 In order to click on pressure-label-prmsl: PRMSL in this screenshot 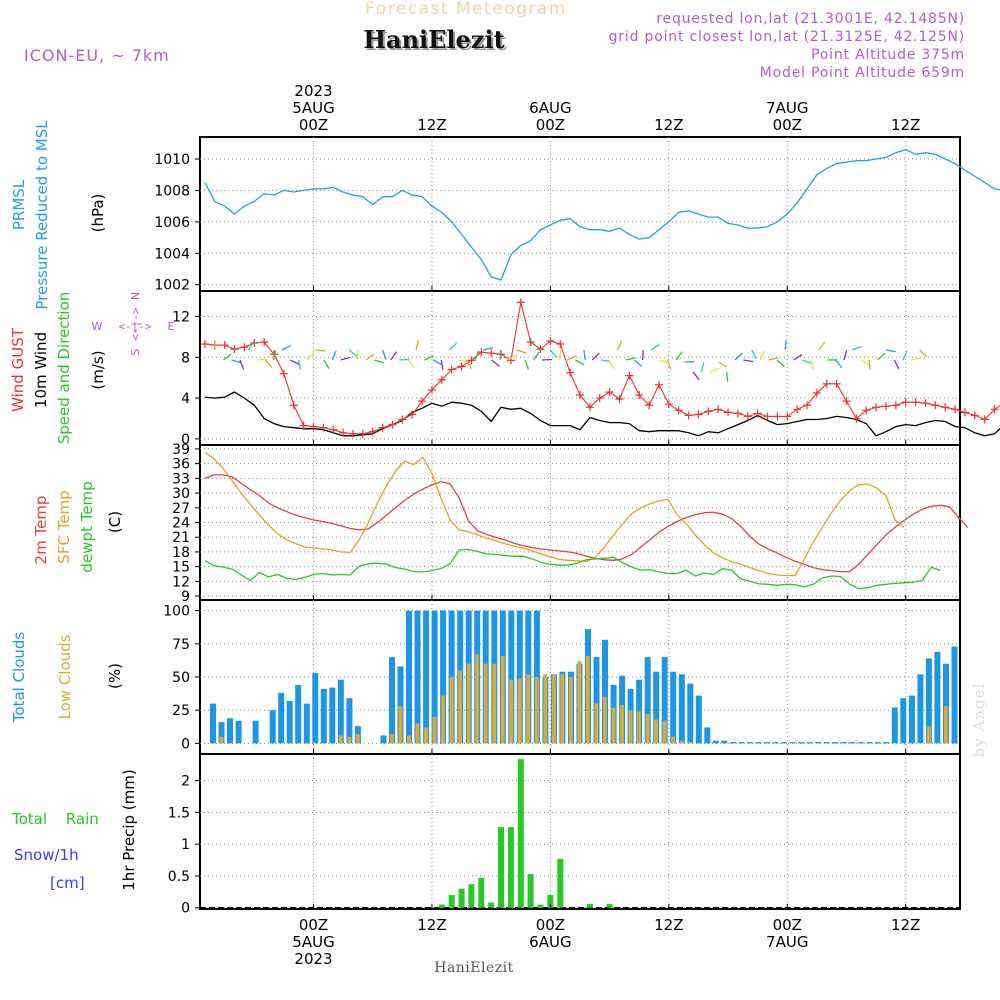, I will do `click(19, 204)`.